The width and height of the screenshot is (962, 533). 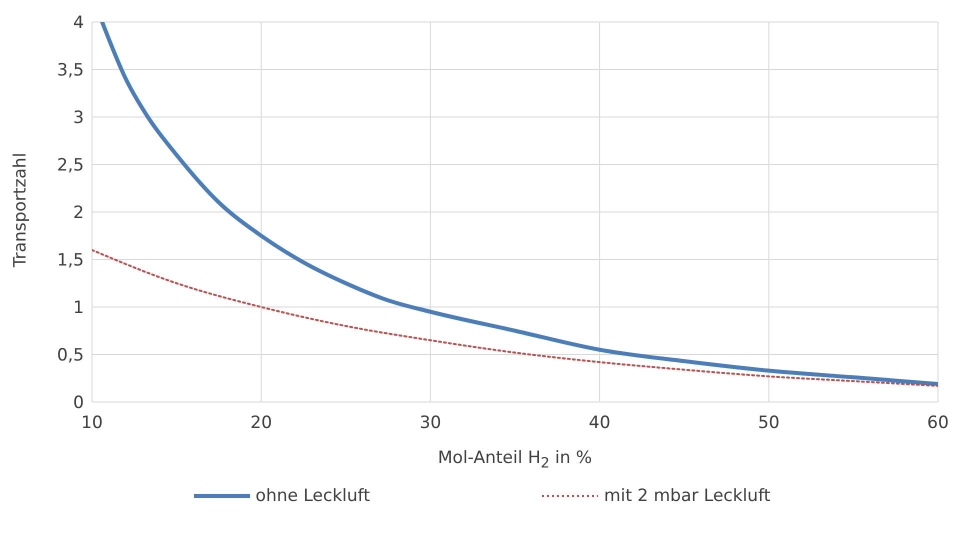 I want to click on legend-label: mit 2 mbar Leckluft, so click(x=687, y=496).